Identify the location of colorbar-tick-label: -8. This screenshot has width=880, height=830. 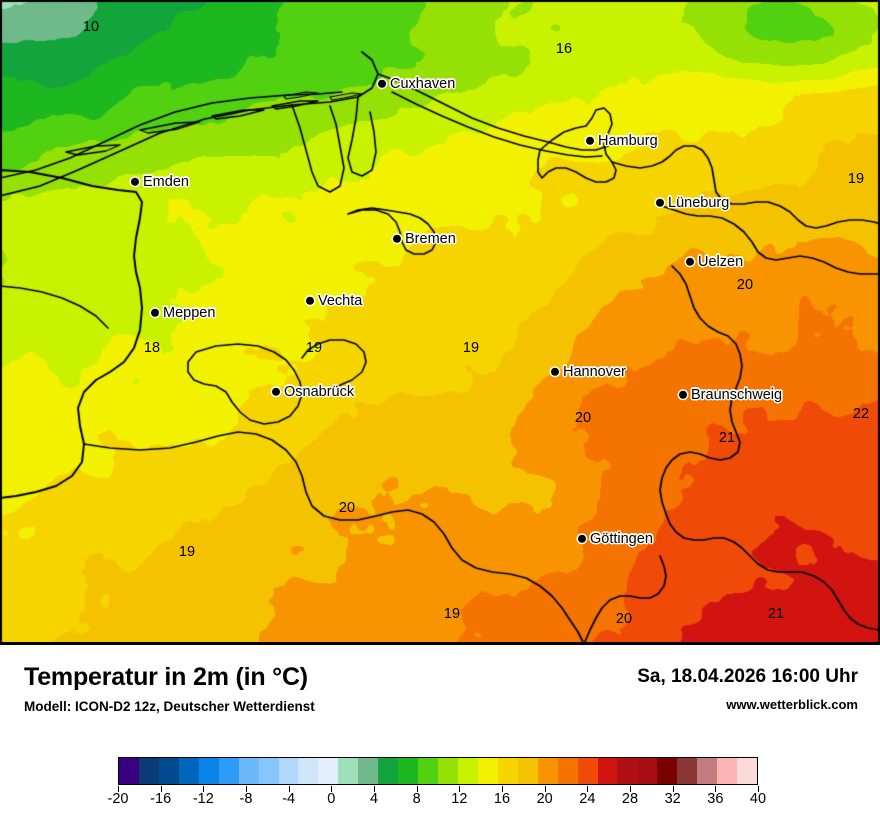
(246, 799).